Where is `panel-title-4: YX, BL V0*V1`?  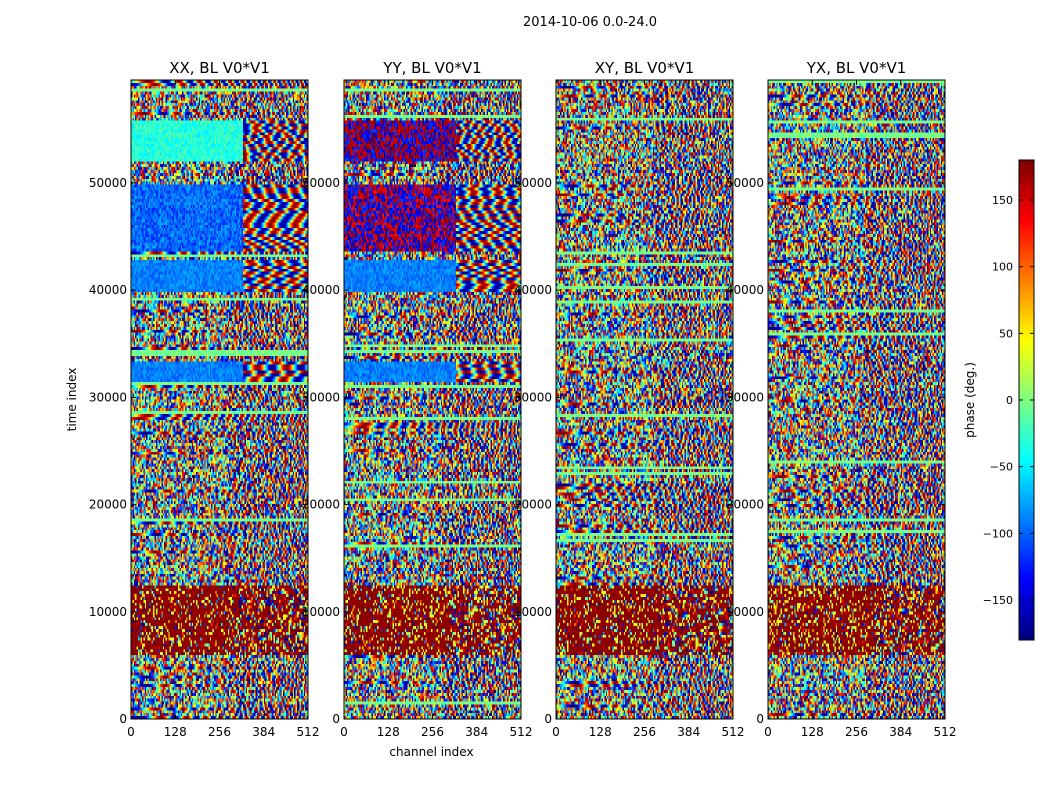
panel-title-4: YX, BL V0*V1 is located at coordinates (856, 68).